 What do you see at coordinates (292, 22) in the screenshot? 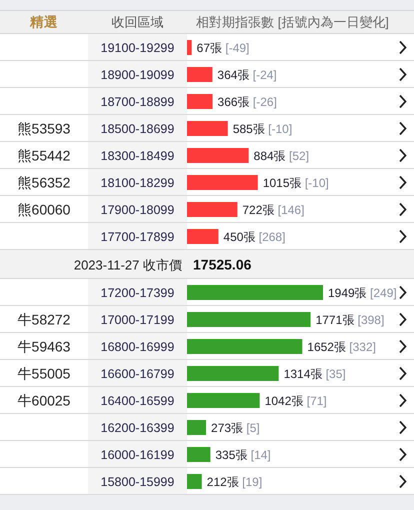
I see `xlabel: 相對期指張數 [括號內為一日變化]` at bounding box center [292, 22].